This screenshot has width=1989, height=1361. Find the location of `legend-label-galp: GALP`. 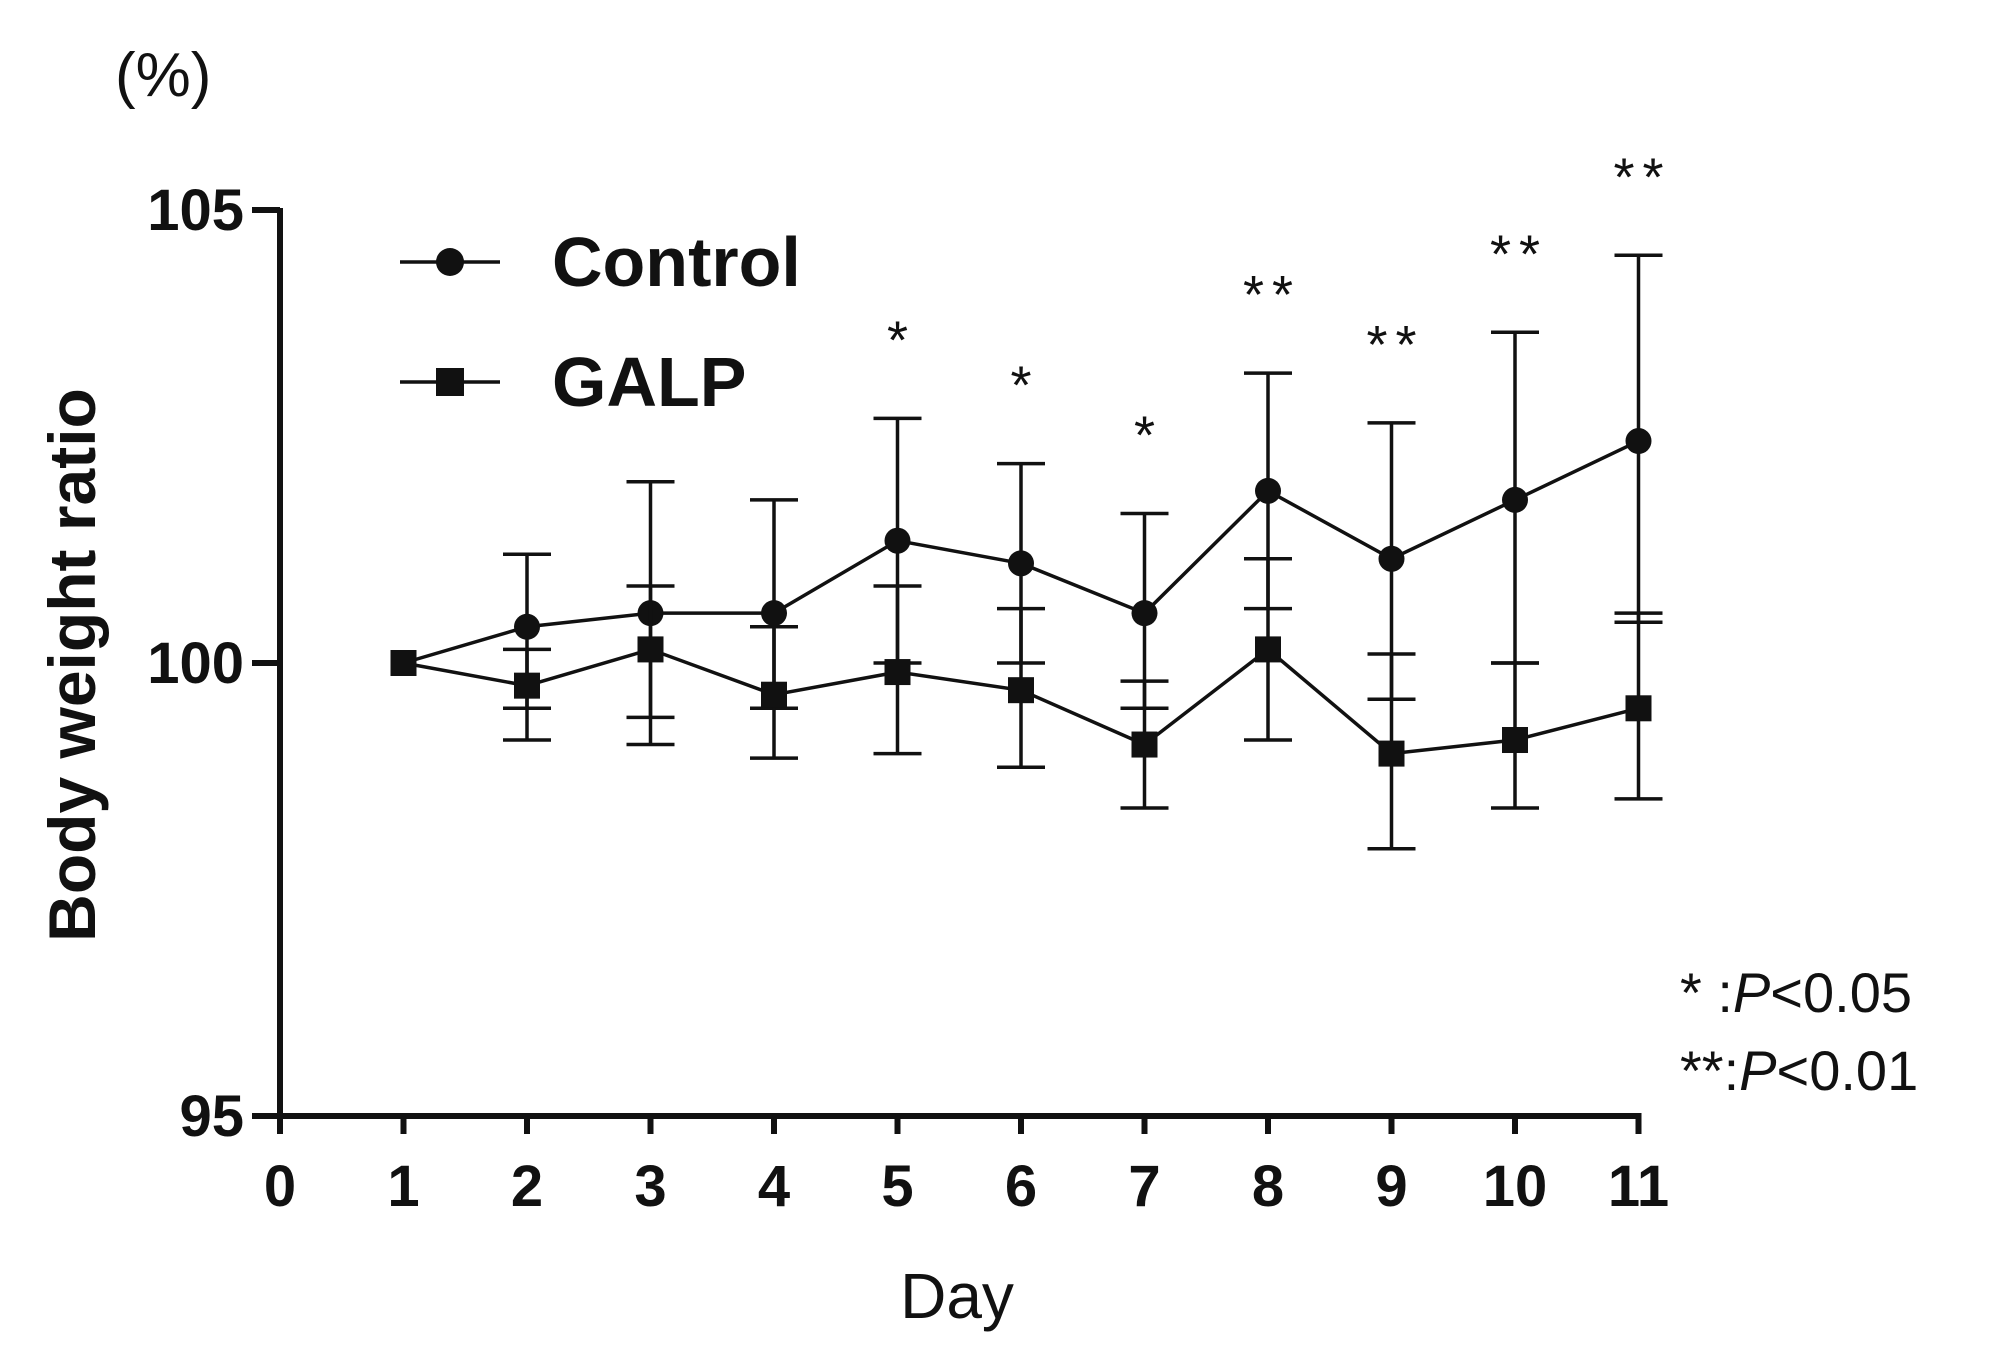

legend-label-galp: GALP is located at coordinates (649, 382).